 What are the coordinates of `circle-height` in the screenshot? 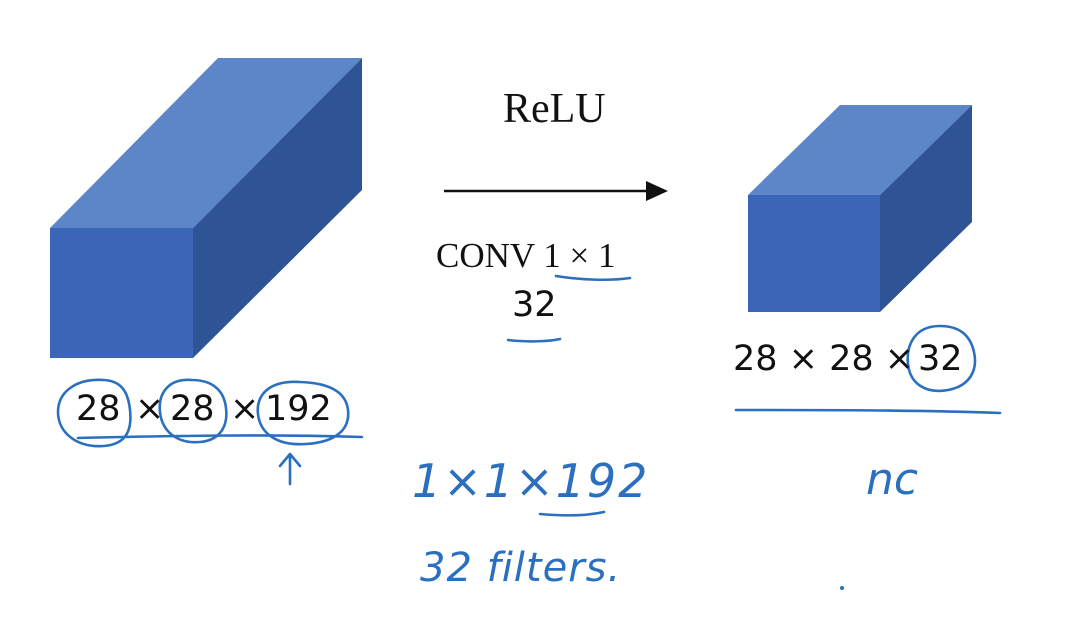 It's located at (94, 413).